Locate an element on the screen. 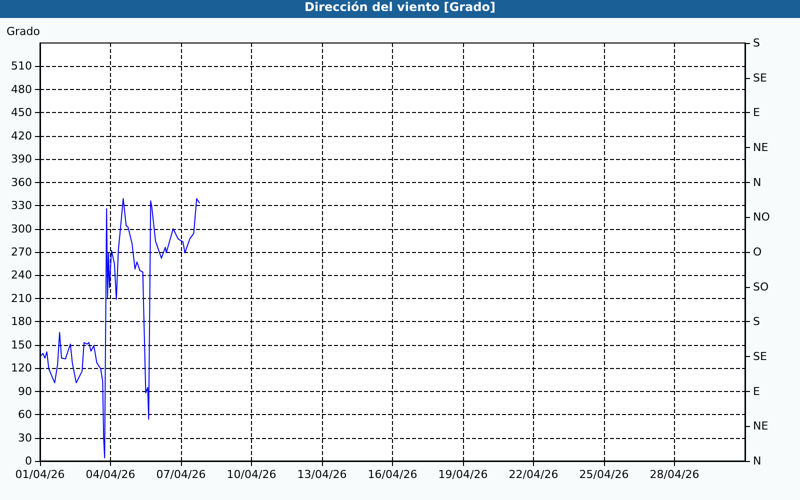 This screenshot has width=800, height=500. x-tick-label: 10/04/26 is located at coordinates (251, 474).